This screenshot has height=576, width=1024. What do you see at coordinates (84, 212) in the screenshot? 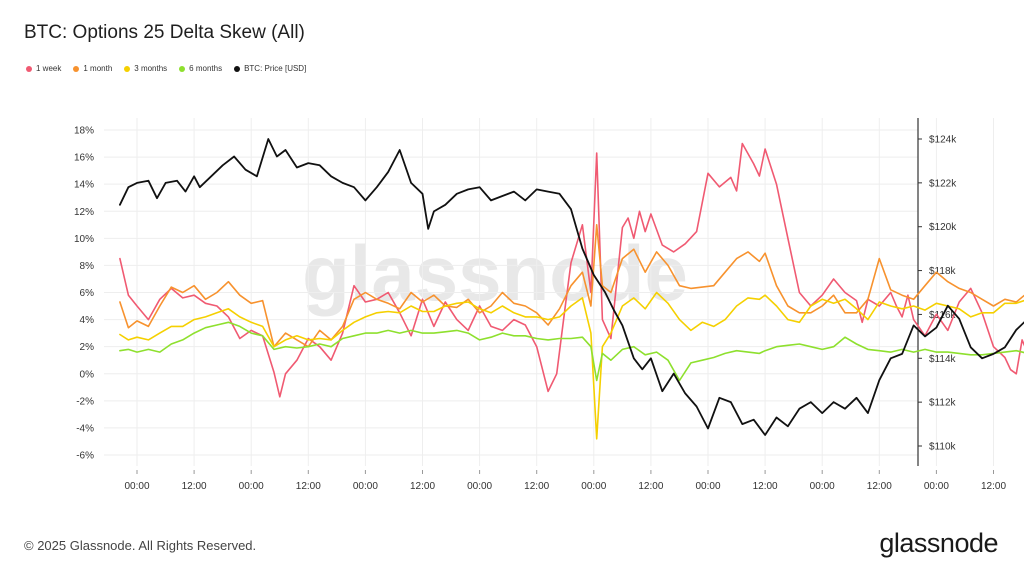
I see `y-left-tick-label: 12%` at bounding box center [84, 212].